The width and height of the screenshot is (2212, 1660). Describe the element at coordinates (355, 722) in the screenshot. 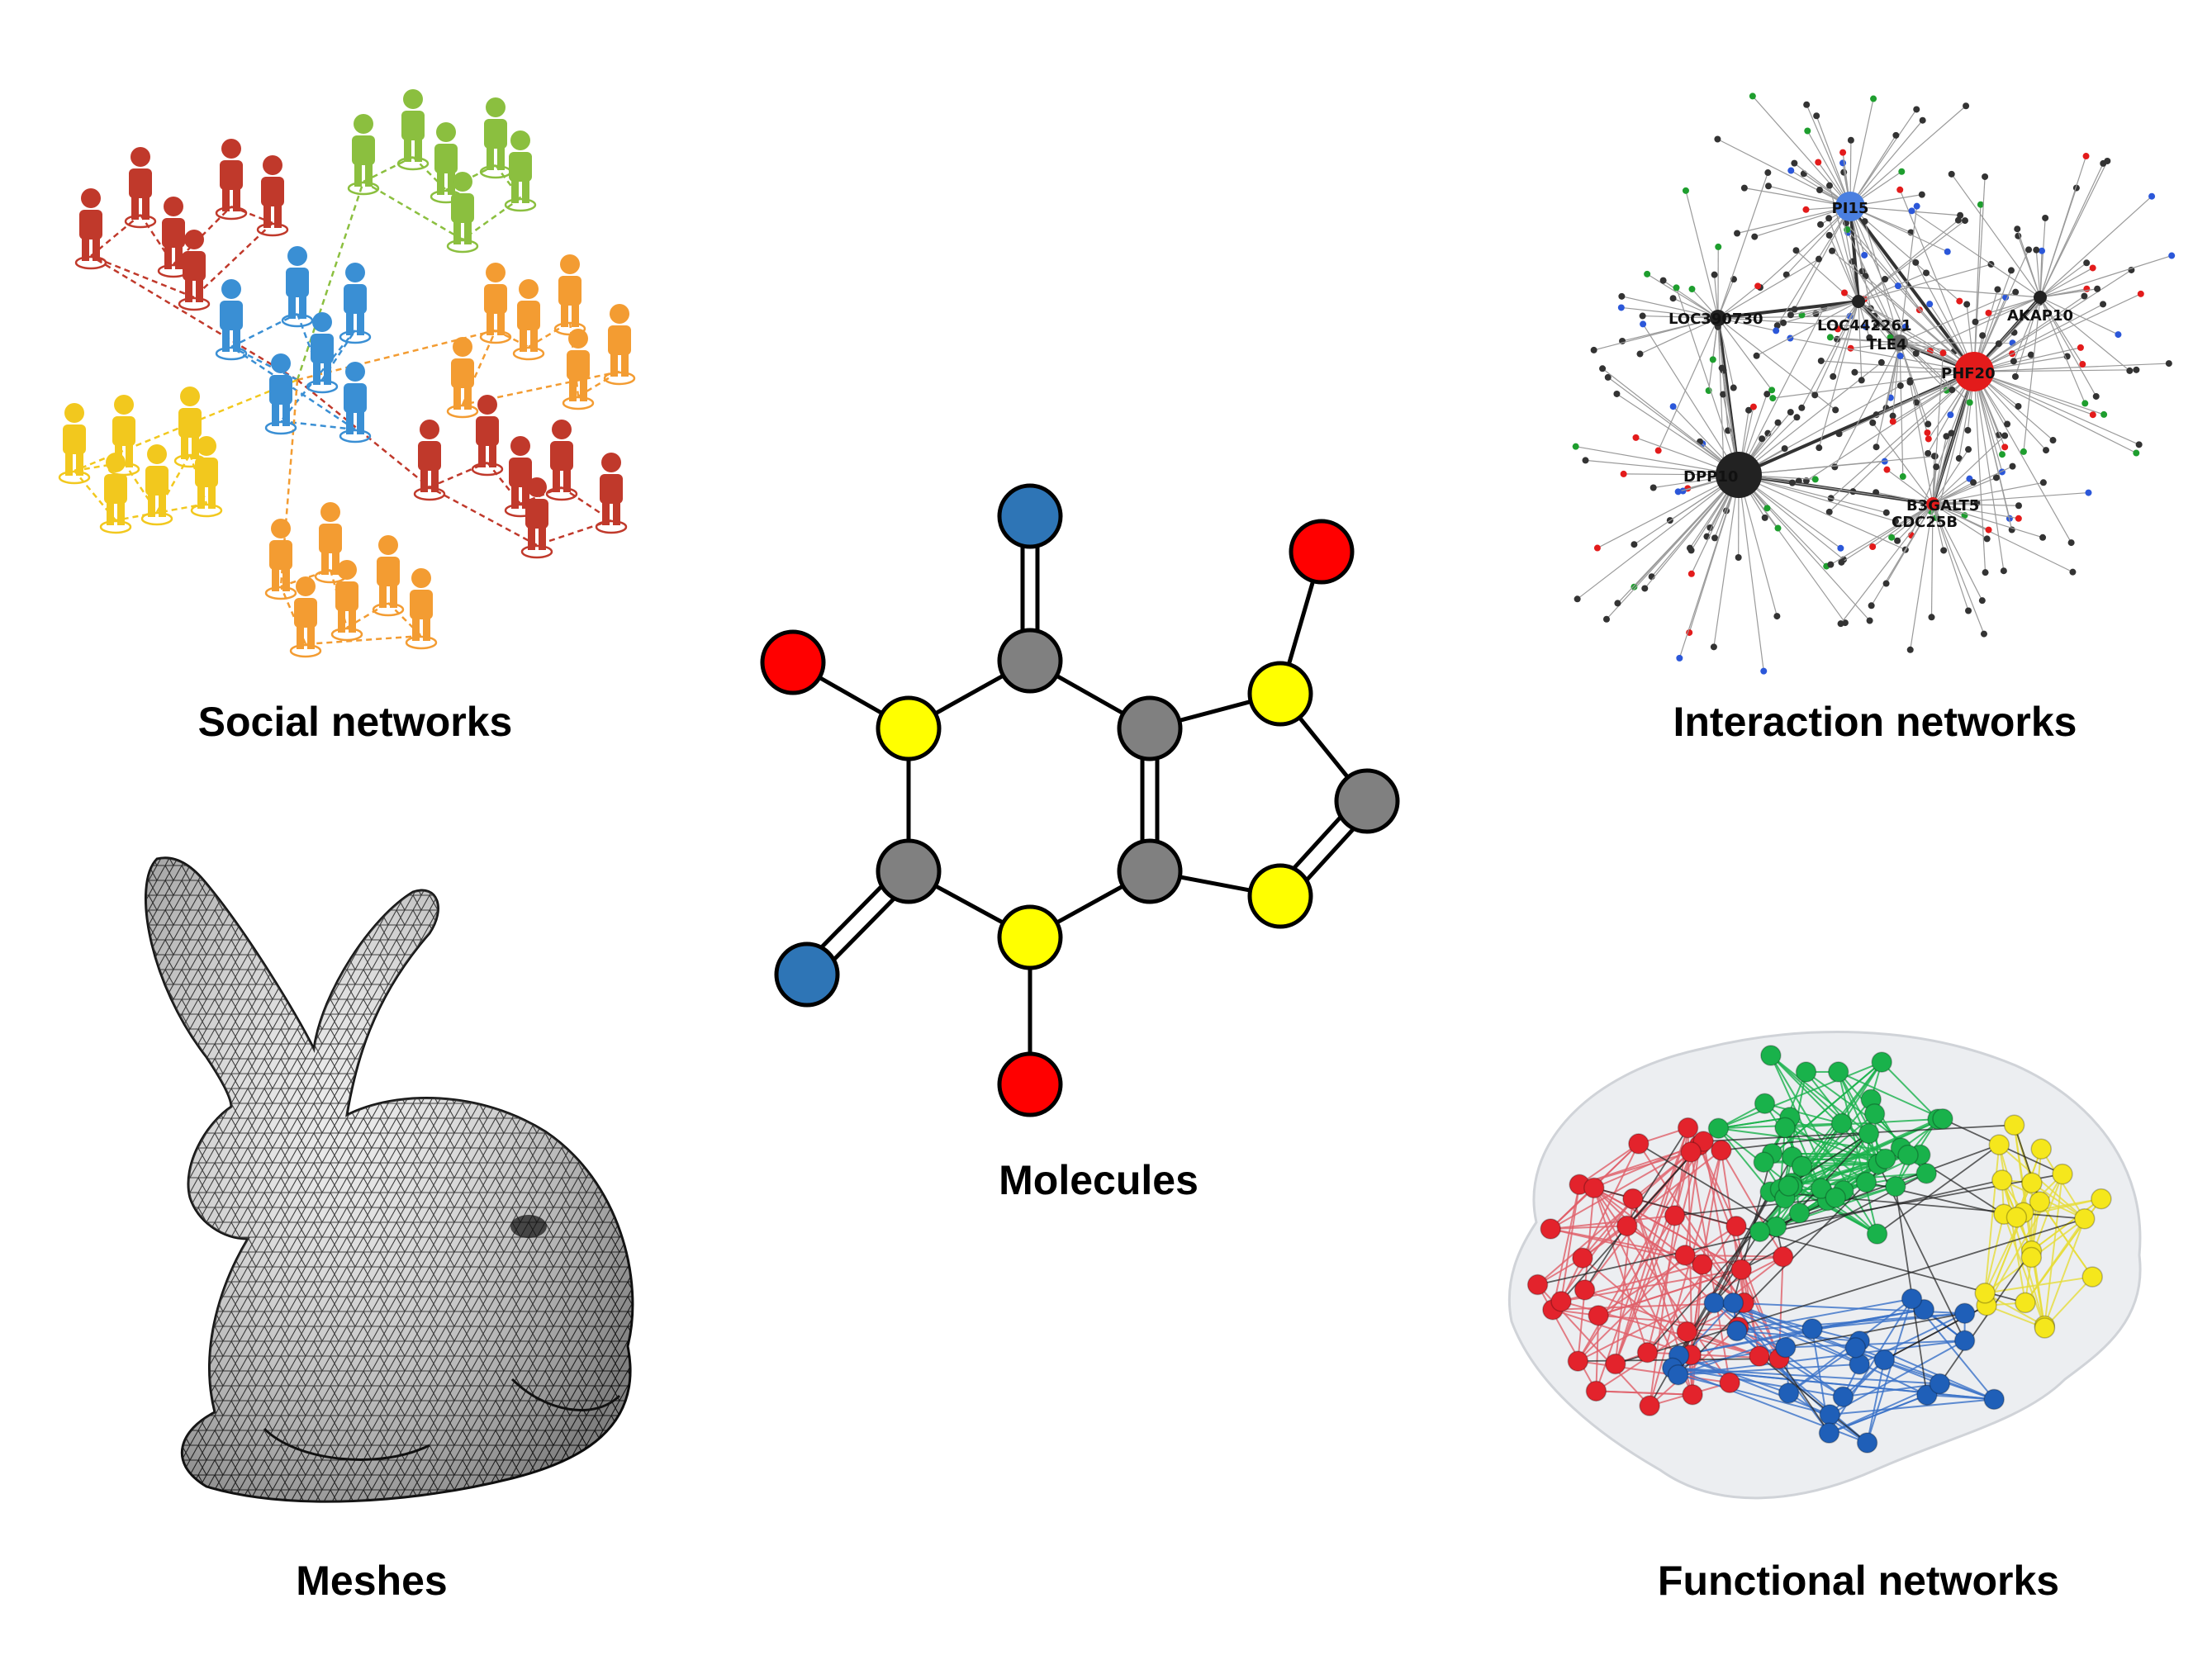

I see `social-networks-caption: Social networks` at that location.